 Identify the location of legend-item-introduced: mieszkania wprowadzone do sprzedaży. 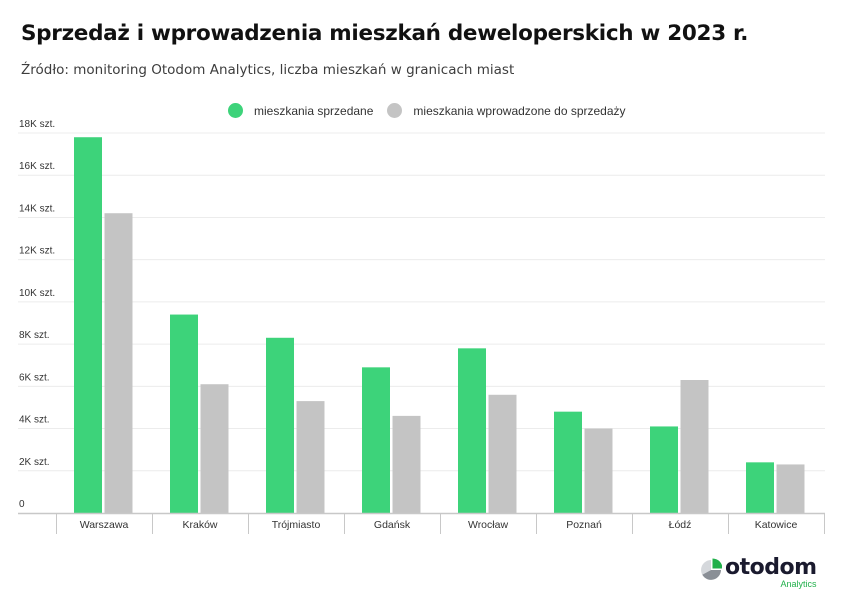
(506, 110).